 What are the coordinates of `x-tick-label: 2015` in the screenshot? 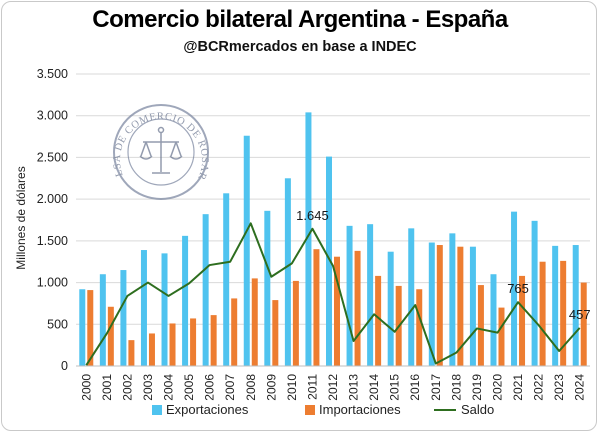 It's located at (395, 387).